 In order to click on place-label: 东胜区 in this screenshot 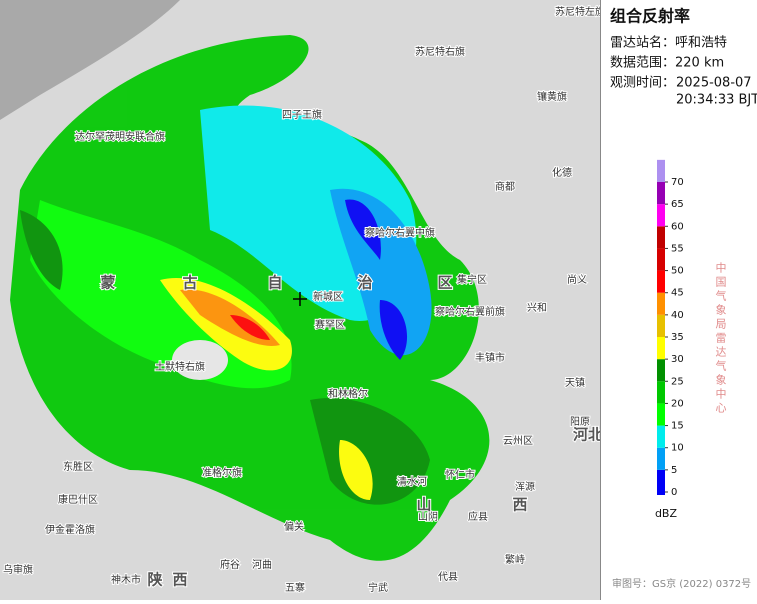, I will do `click(78, 466)`.